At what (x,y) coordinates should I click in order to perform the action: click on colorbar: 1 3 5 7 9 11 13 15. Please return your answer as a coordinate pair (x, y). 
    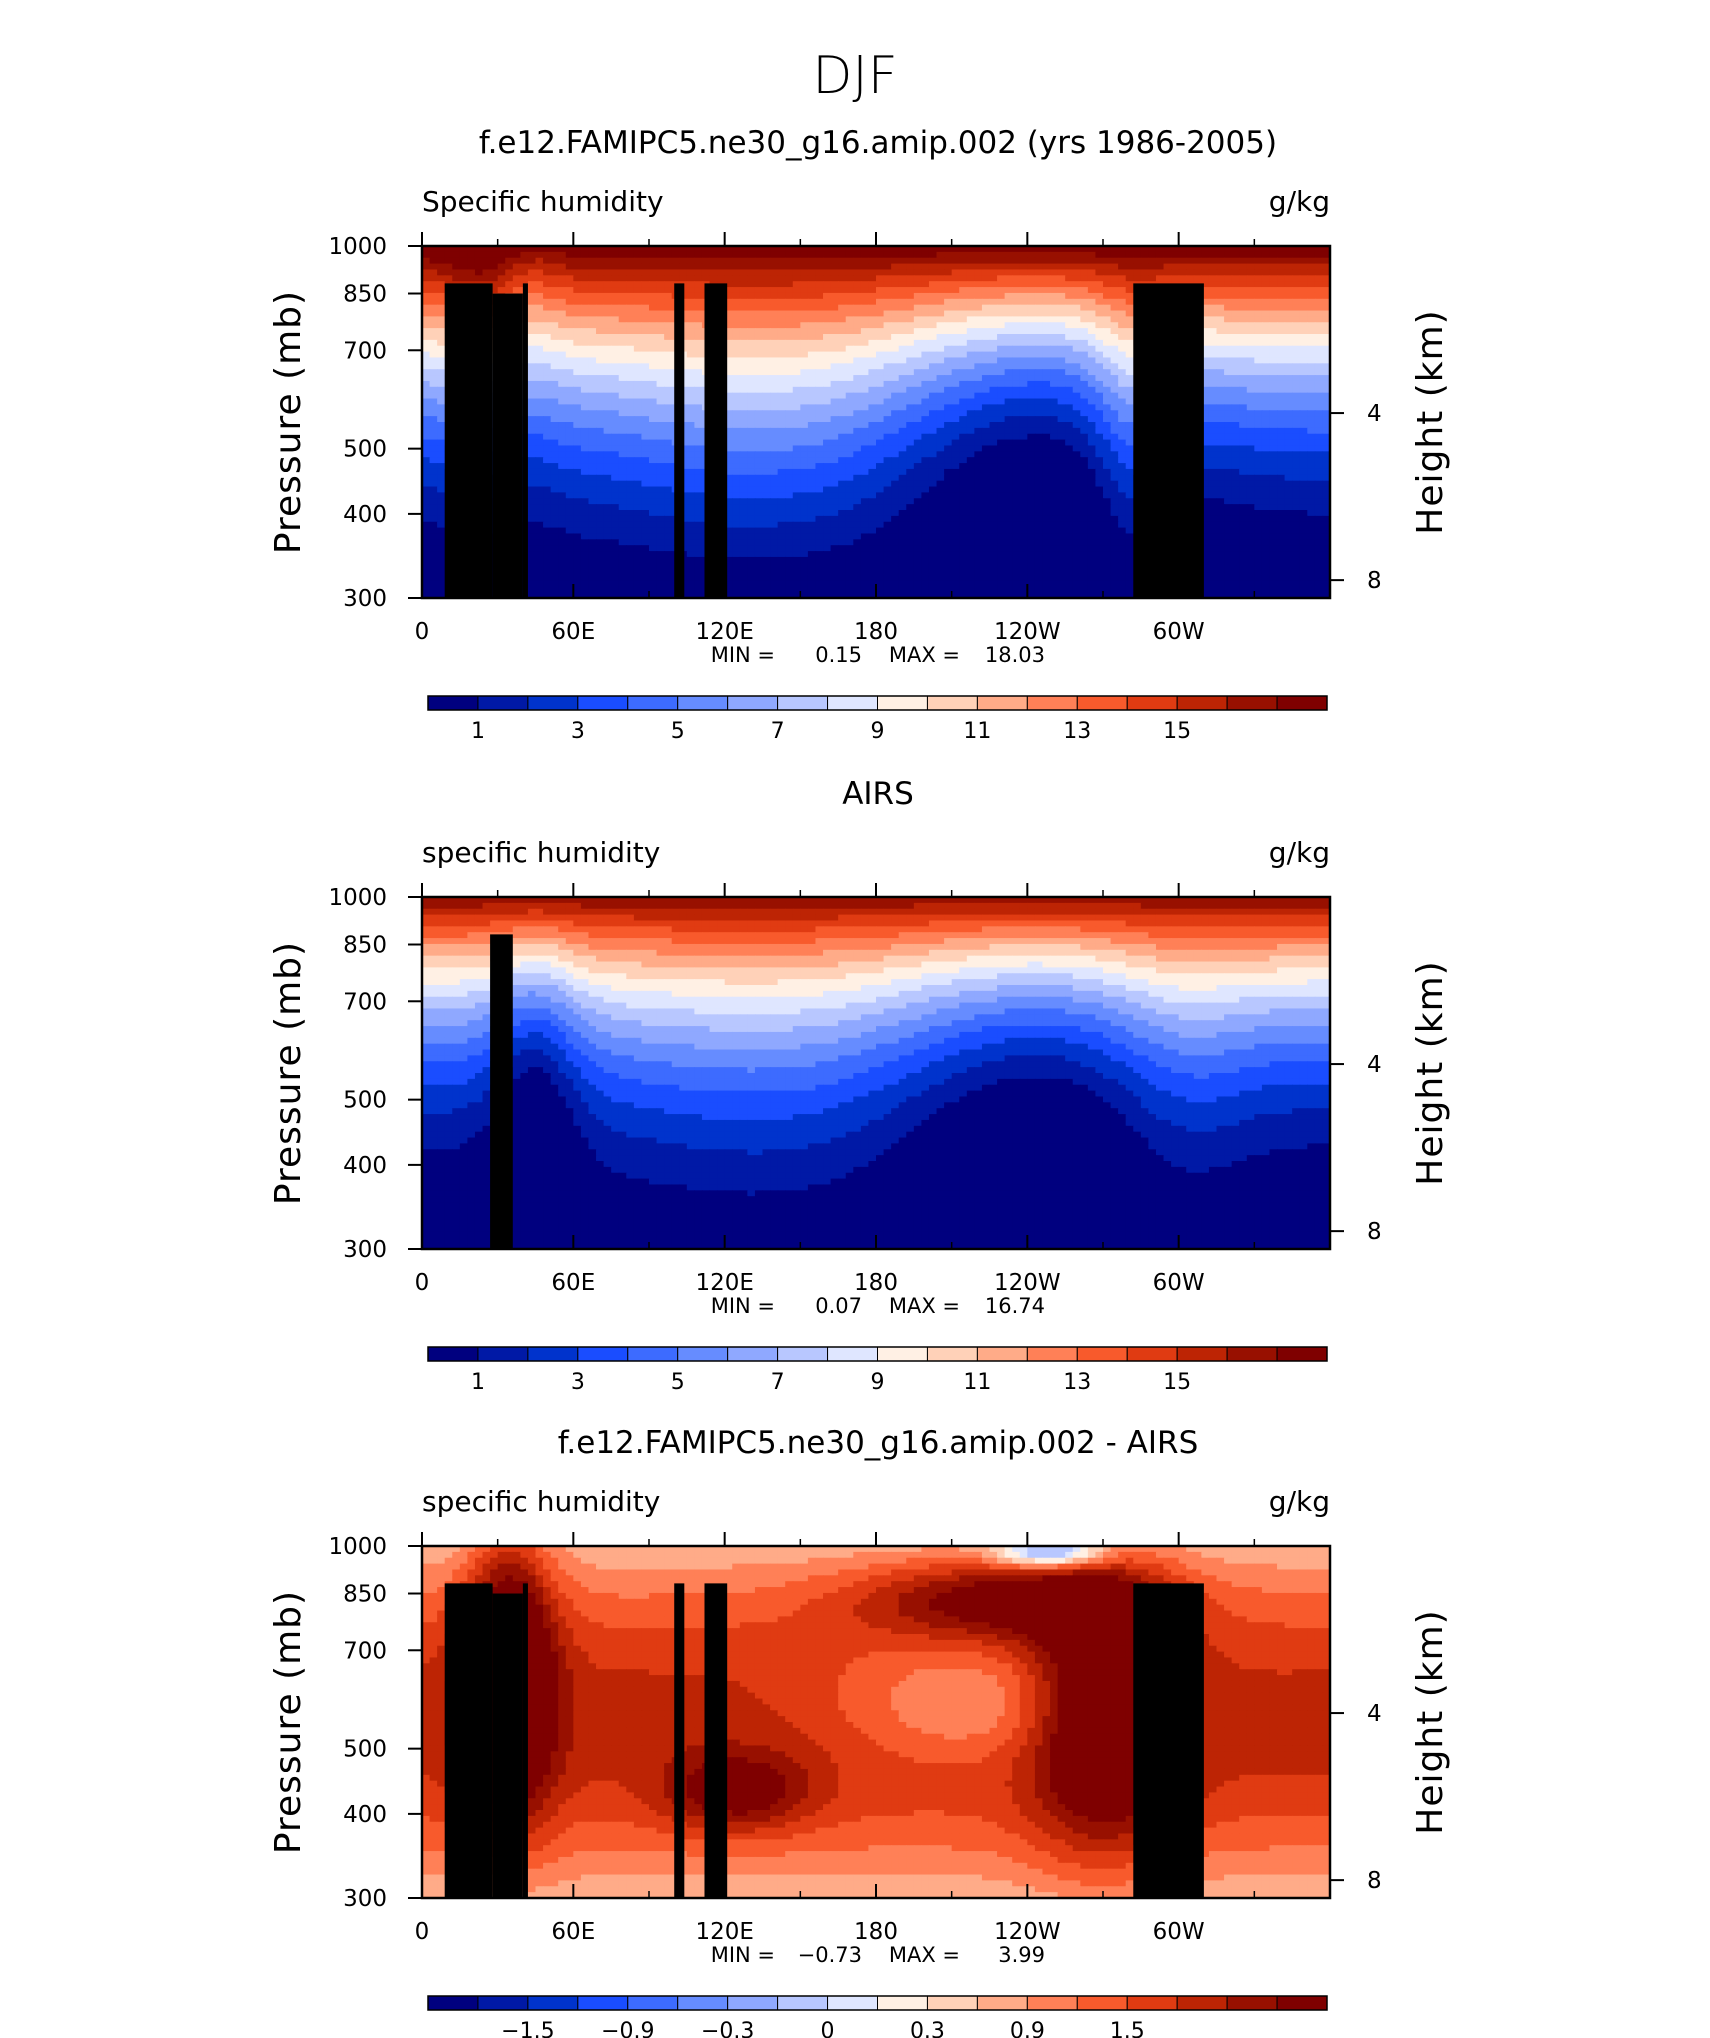
    Looking at the image, I should click on (877, 720).